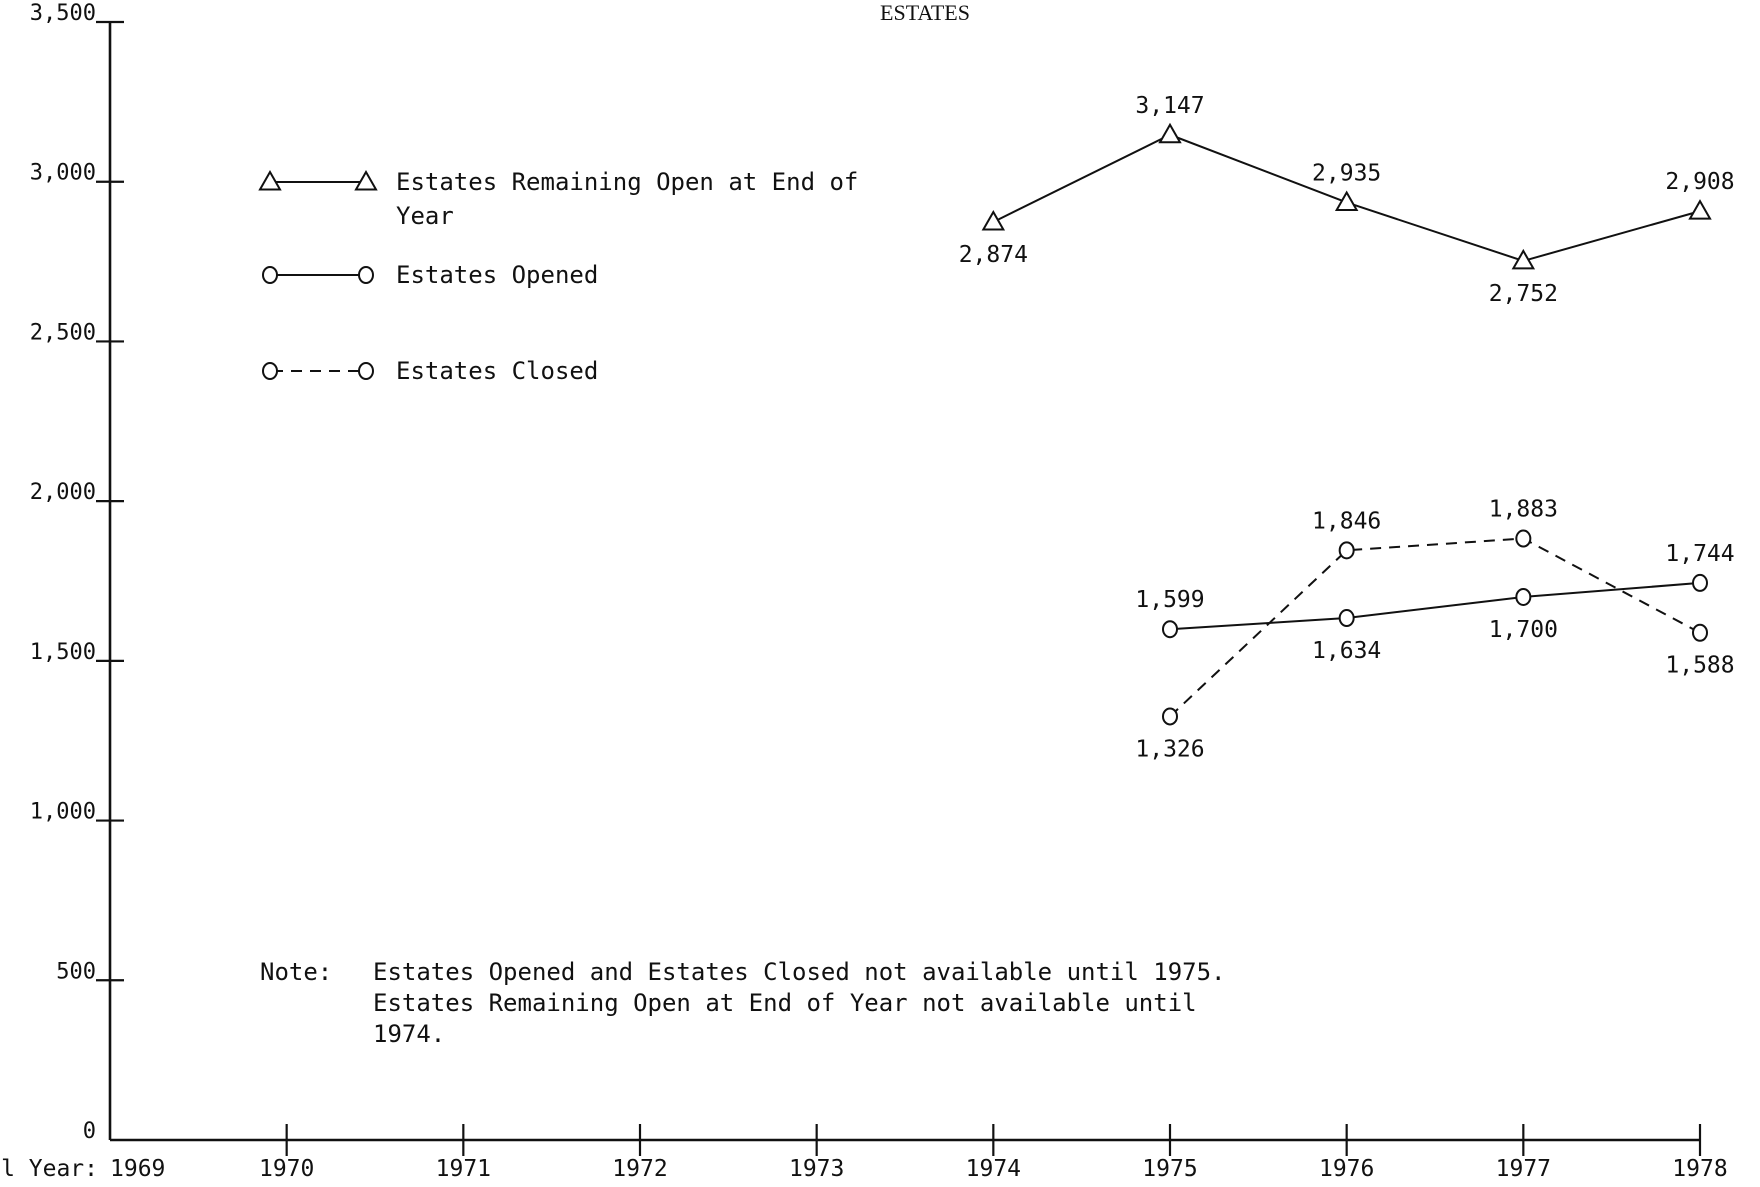 The height and width of the screenshot is (1187, 1760). What do you see at coordinates (425, 216) in the screenshot?
I see `legend-label: Year` at bounding box center [425, 216].